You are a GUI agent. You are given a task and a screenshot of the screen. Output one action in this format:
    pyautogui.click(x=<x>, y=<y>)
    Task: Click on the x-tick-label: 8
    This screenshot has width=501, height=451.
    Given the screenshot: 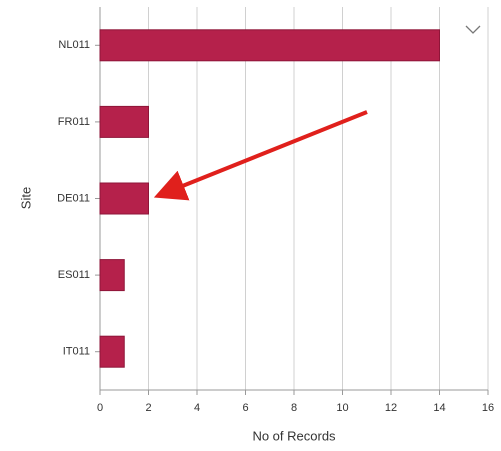 What is the action you would take?
    pyautogui.click(x=294, y=408)
    